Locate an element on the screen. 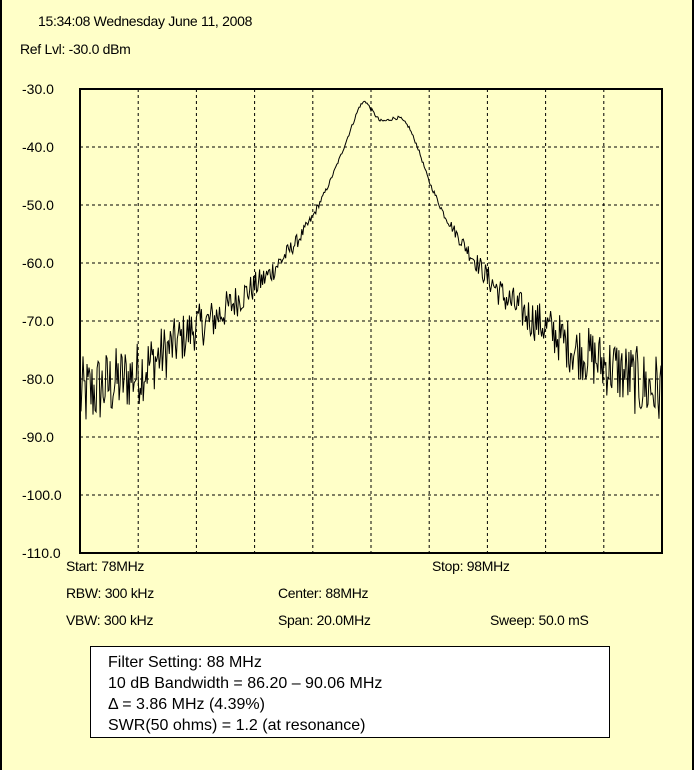 This screenshot has height=770, width=698. frequency-span: Span: 20.0MHz is located at coordinates (324, 620).